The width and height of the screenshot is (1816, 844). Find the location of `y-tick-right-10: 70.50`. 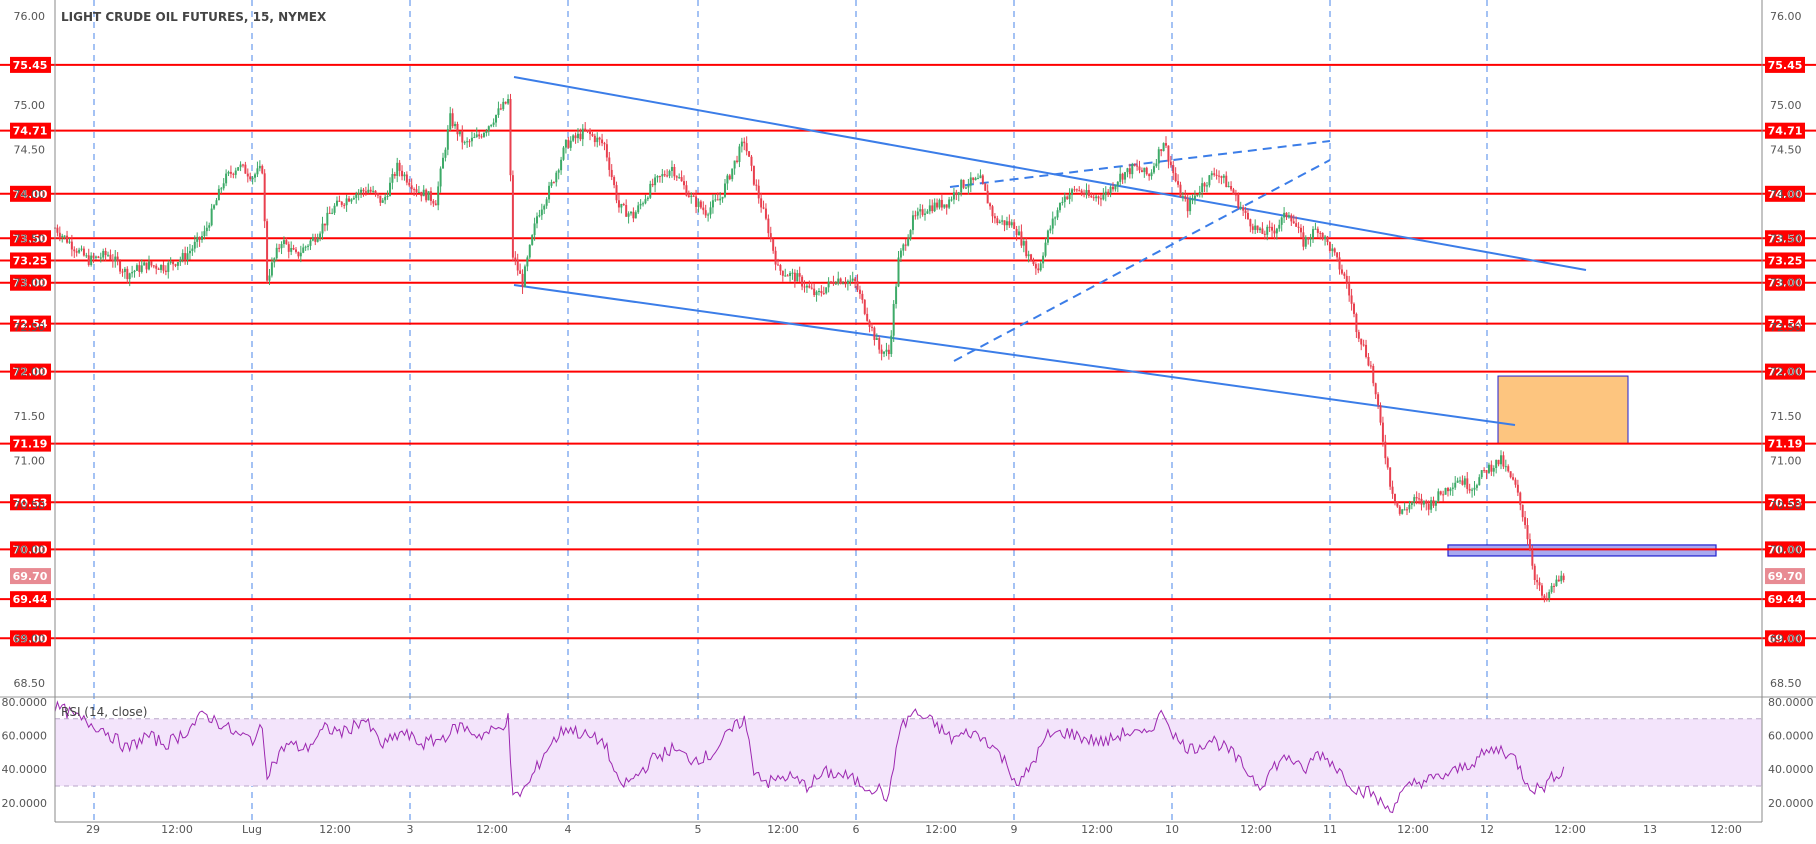

y-tick-right-10: 70.50 is located at coordinates (1786, 505).